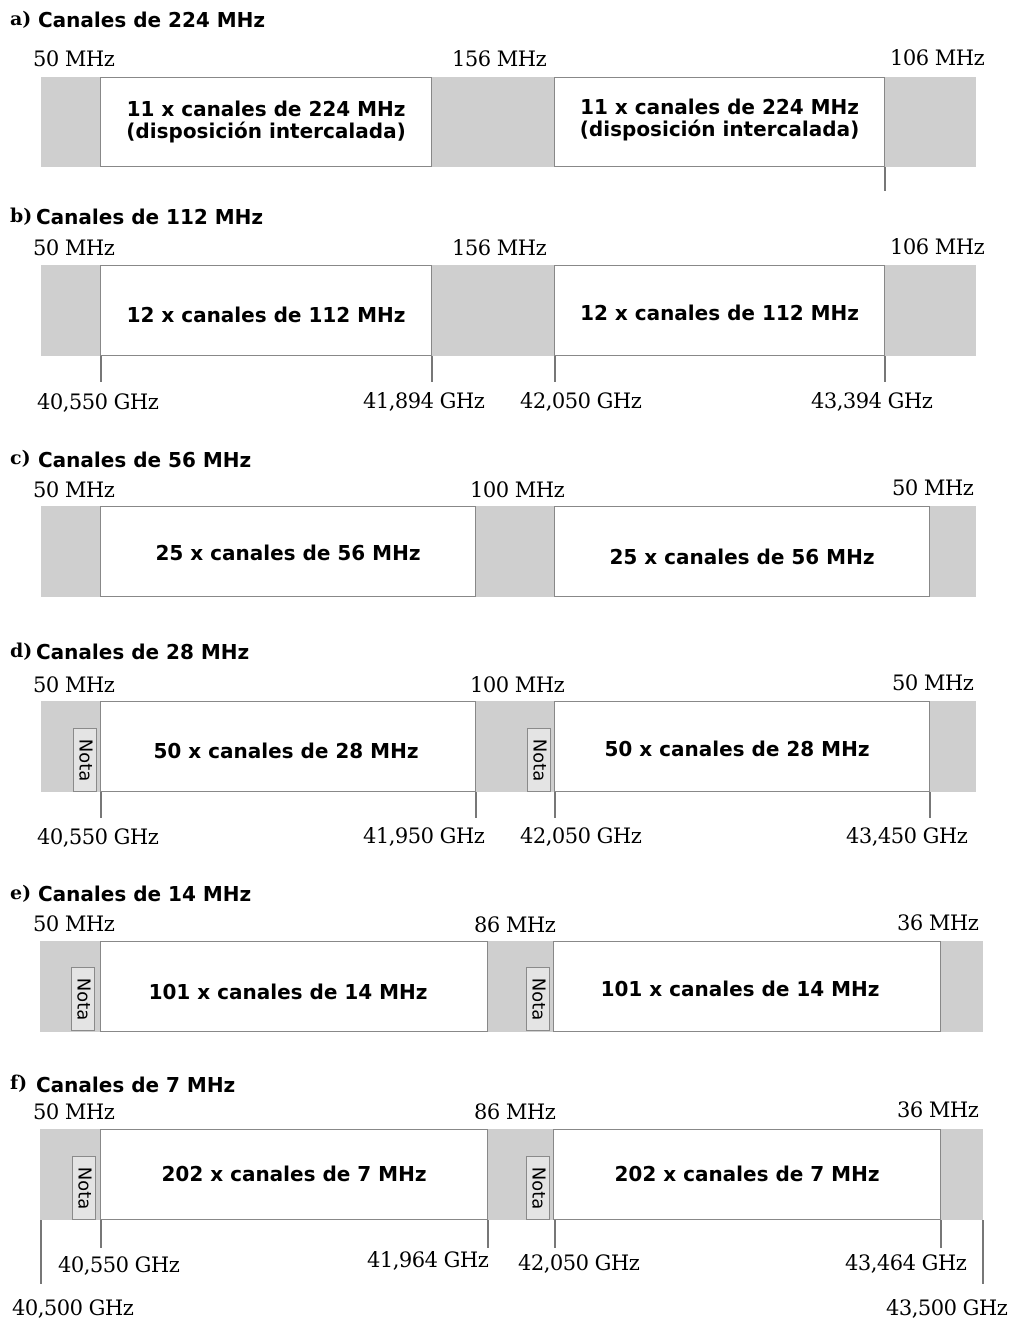 Image resolution: width=1014 pixels, height=1326 pixels. What do you see at coordinates (143, 652) in the screenshot?
I see `section-title: Canales de 28 MHz` at bounding box center [143, 652].